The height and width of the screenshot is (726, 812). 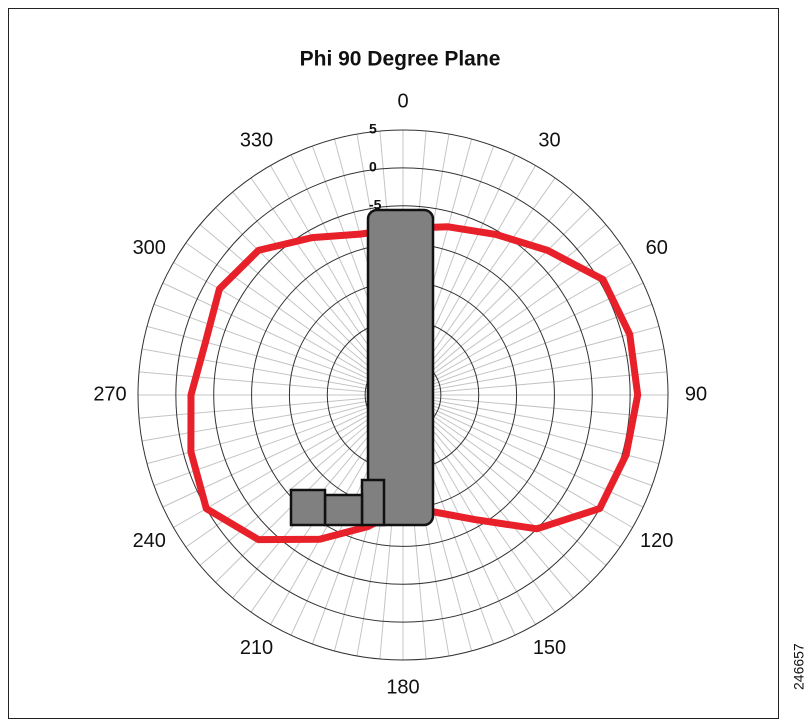 I want to click on antenna-icon, so click(x=362, y=367).